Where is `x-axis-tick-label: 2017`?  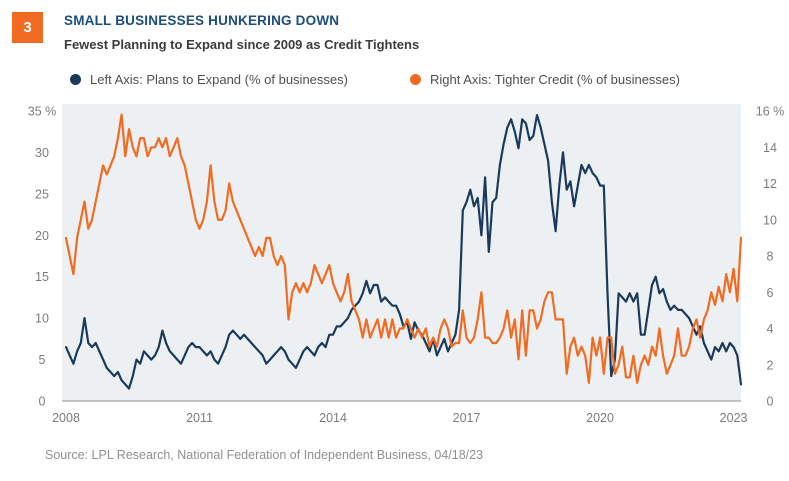
x-axis-tick-label: 2017 is located at coordinates (467, 418).